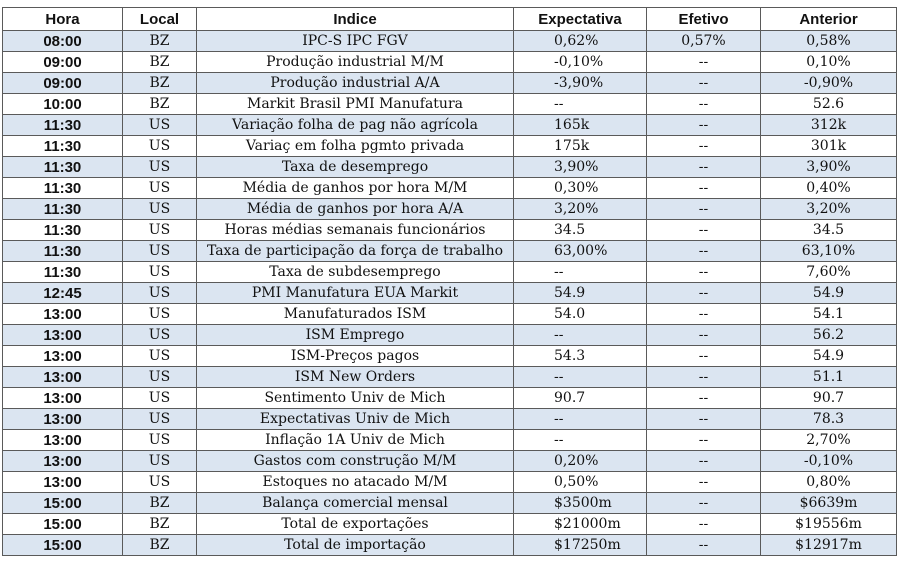 The image size is (906, 561). Describe the element at coordinates (703, 41) in the screenshot. I see `cell-efetivo: 0,57%` at that location.